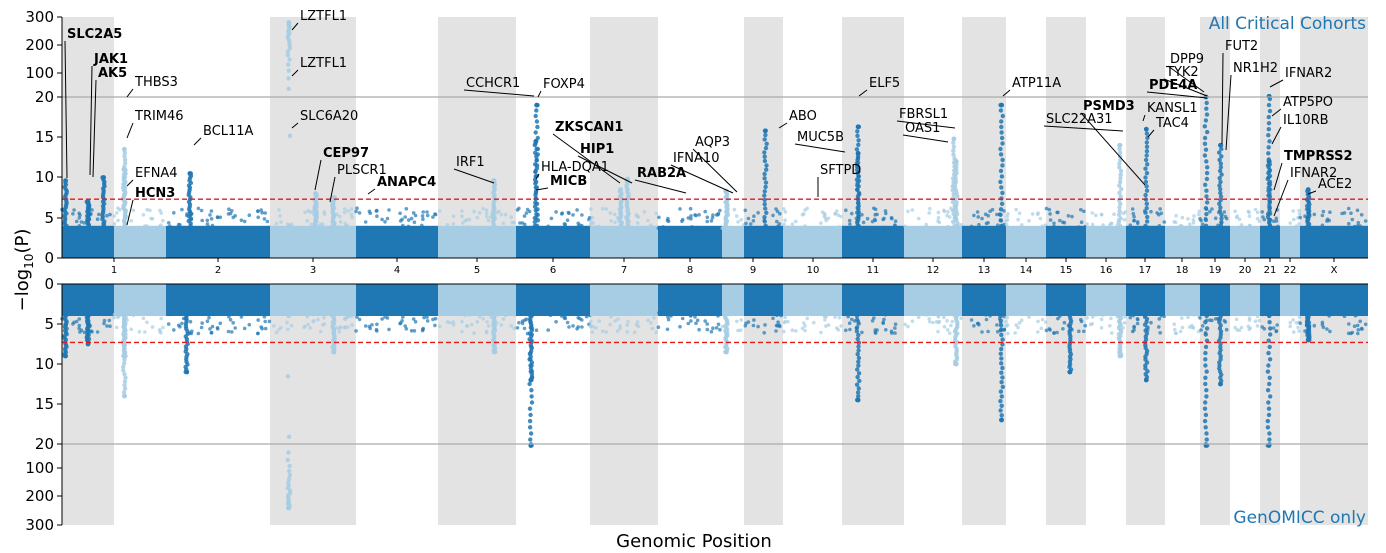  Describe the element at coordinates (371, 191) in the screenshot. I see `gene-leader-anapc4` at that location.